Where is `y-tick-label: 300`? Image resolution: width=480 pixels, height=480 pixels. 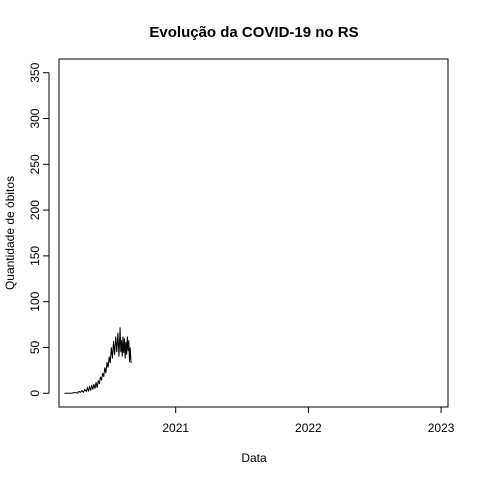 y-tick-label: 300 is located at coordinates (35, 118).